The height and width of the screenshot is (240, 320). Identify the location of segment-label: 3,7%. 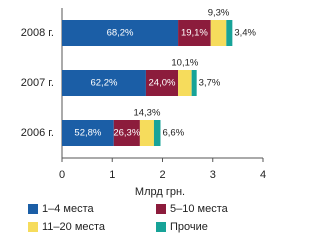
(210, 83).